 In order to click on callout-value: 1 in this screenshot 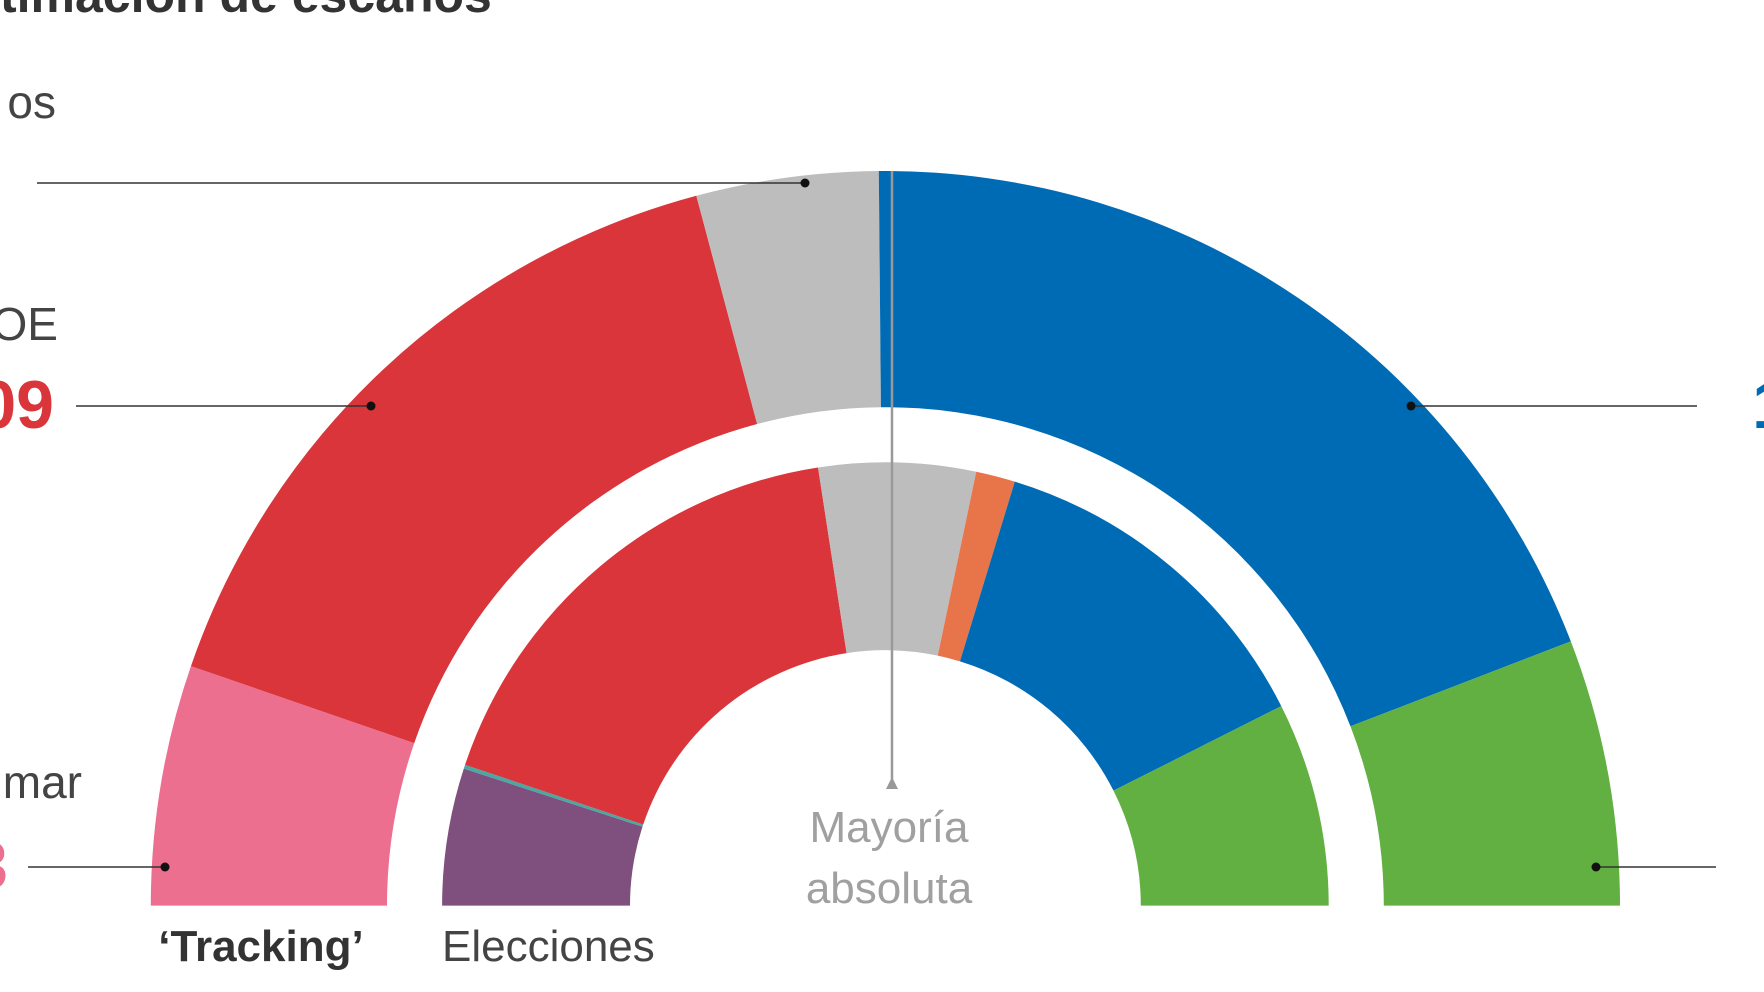, I will do `click(1758, 405)`.